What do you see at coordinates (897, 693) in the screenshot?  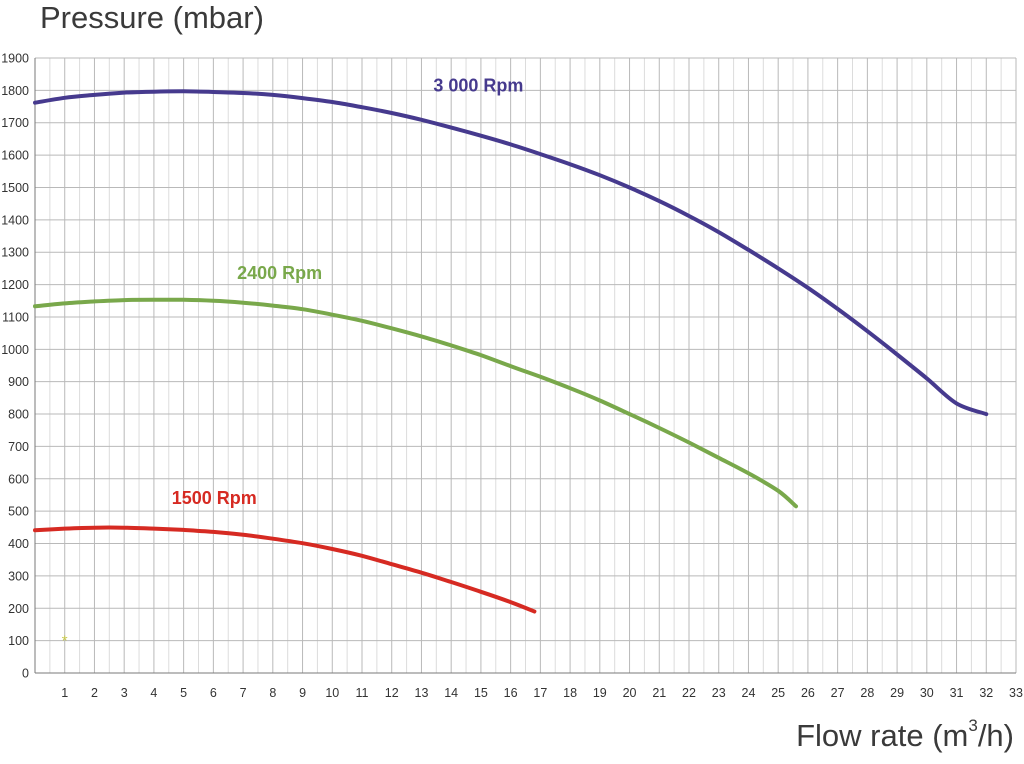 I see `x-tick-label: 29` at bounding box center [897, 693].